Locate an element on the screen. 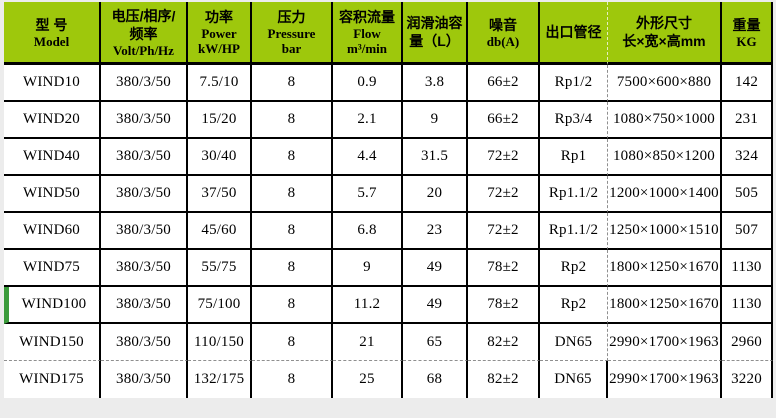 This screenshot has height=418, width=776. col-header-power-zh: 功率 is located at coordinates (219, 17).